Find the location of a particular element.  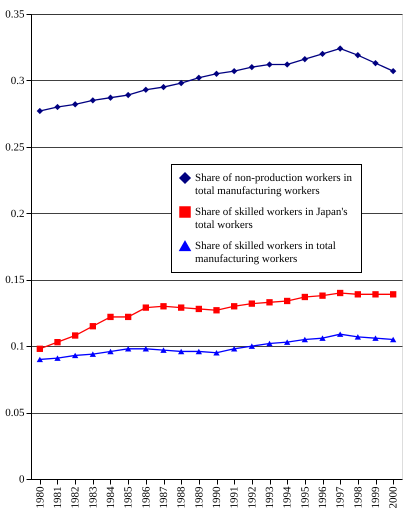

x-tick-label: 1980 is located at coordinates (40, 497).